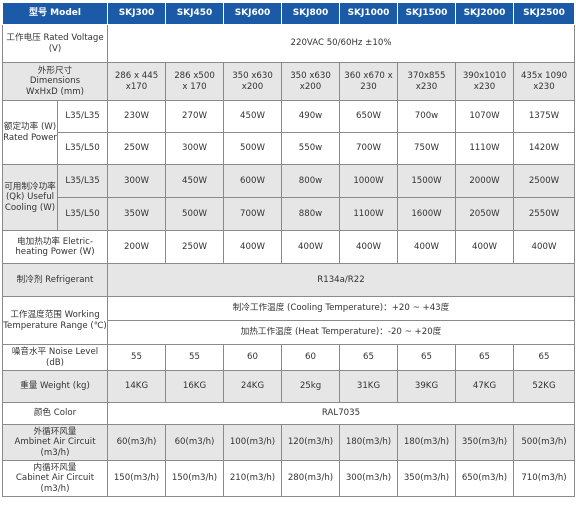 This screenshot has width=576, height=514. Describe the element at coordinates (368, 13) in the screenshot. I see `model-header: SKJ1000` at that location.